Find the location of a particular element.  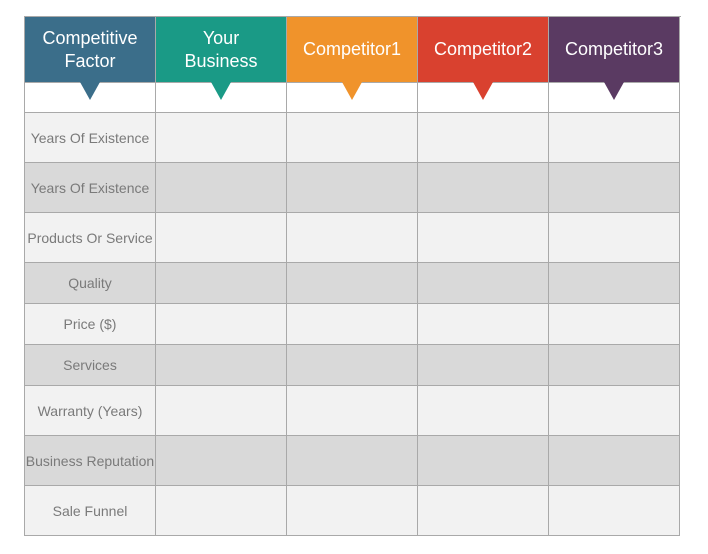

header-label: Competitive Factor is located at coordinates (90, 49).